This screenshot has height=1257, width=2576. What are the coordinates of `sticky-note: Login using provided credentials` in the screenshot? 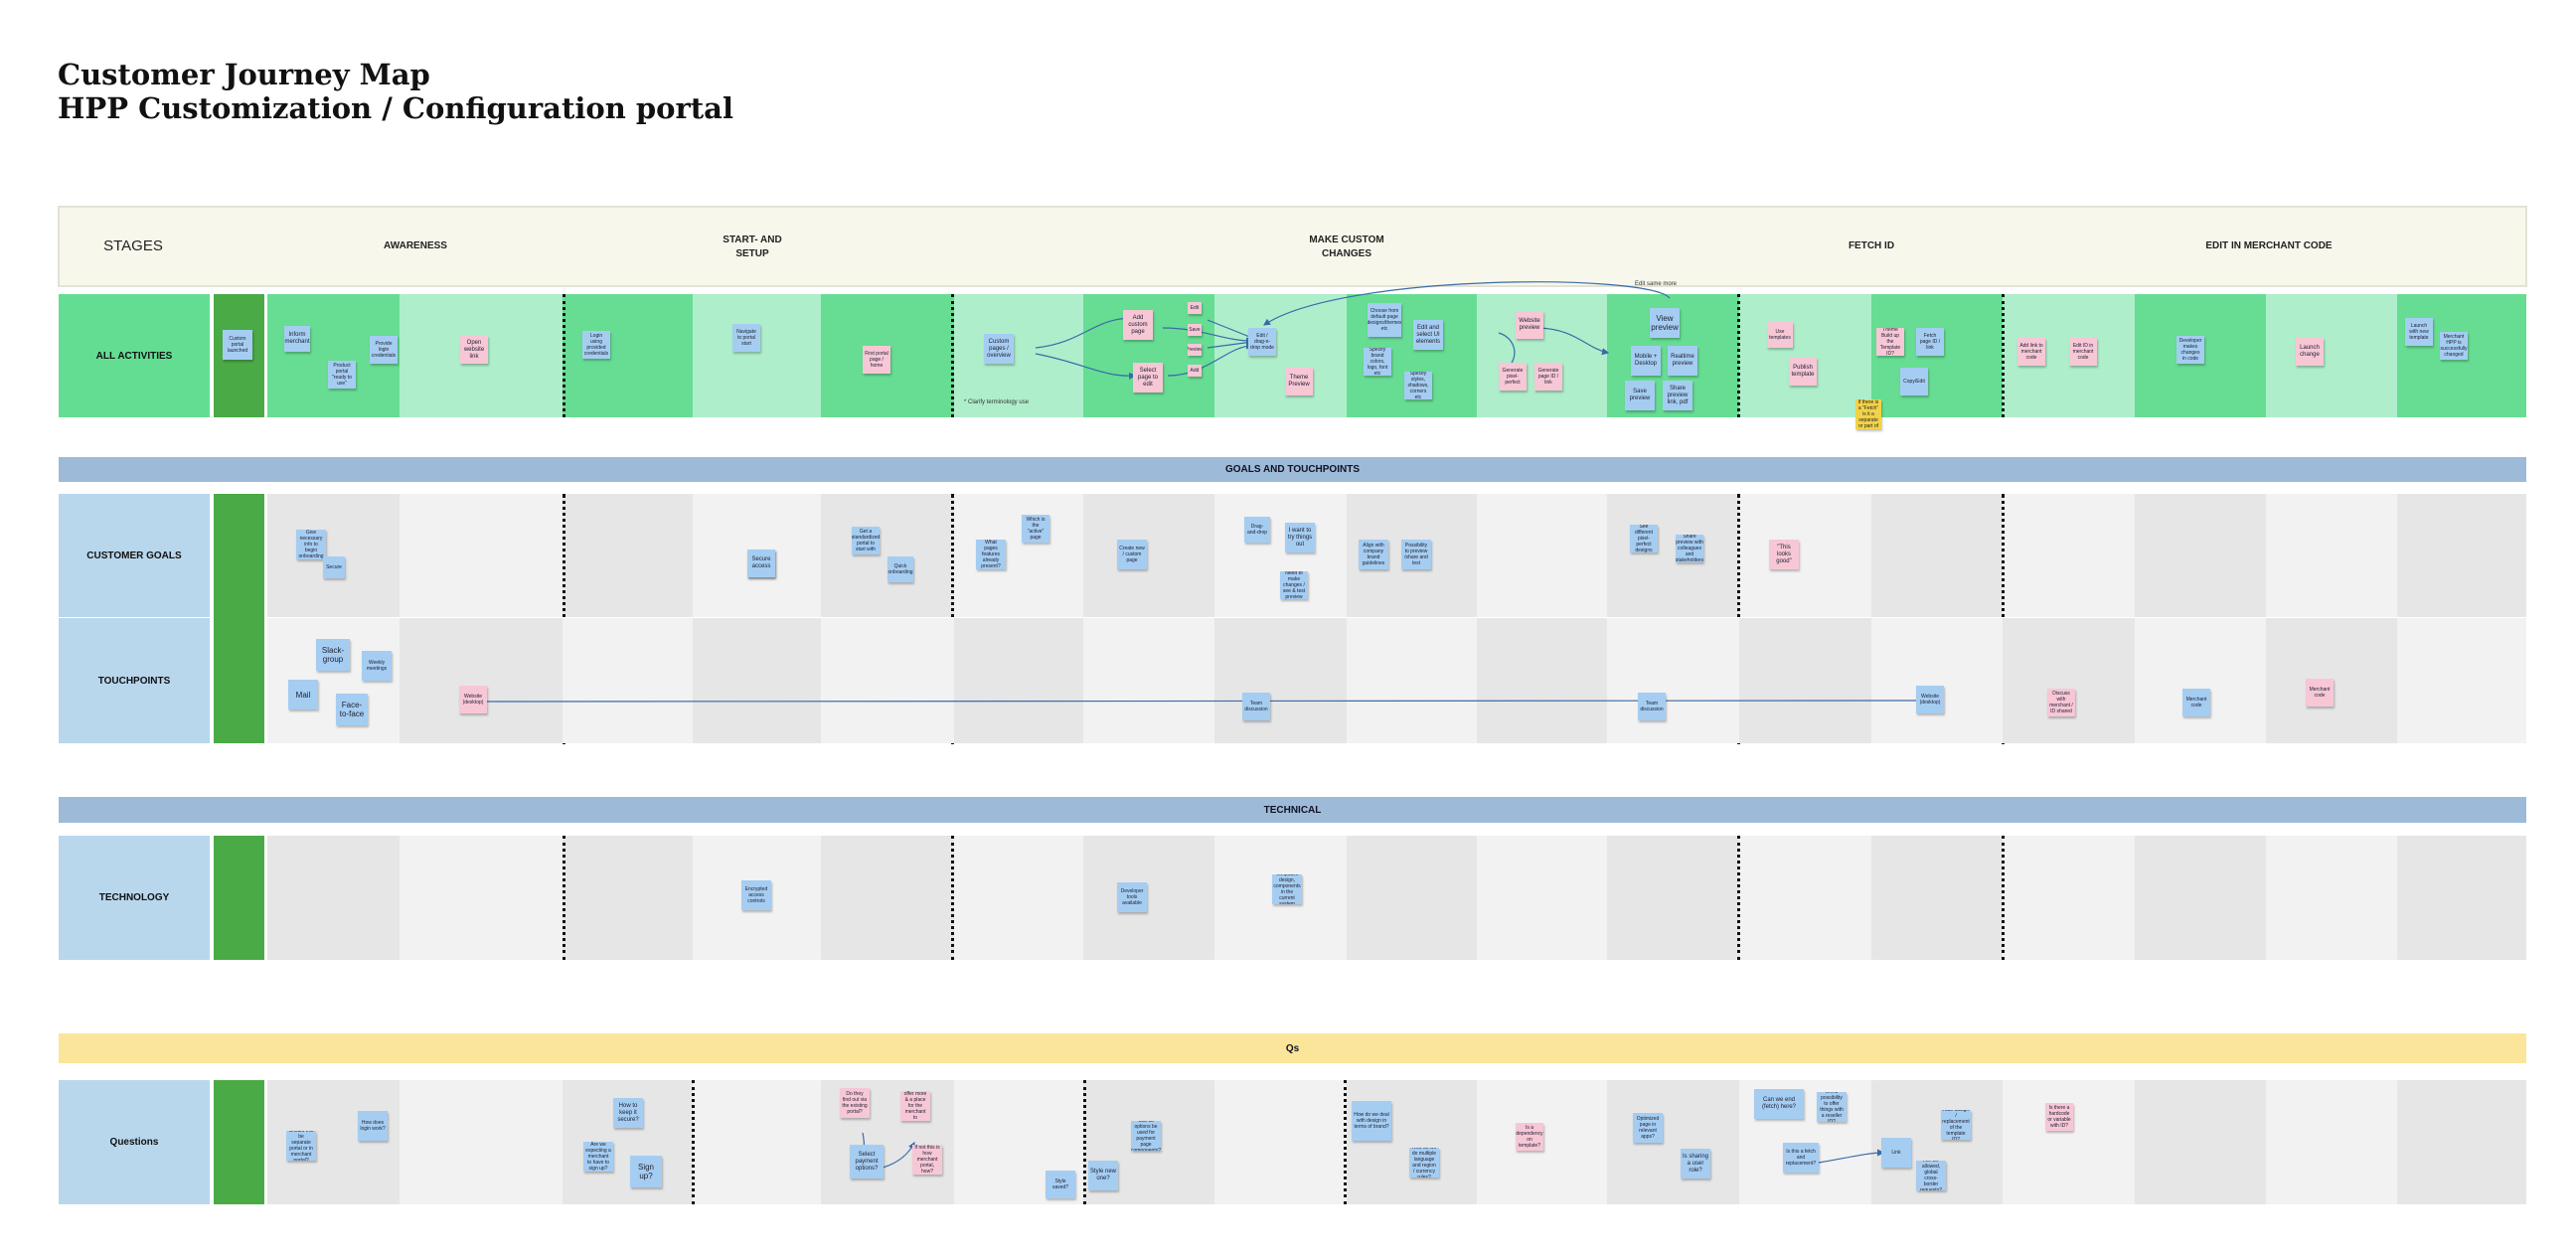 It's located at (596, 345).